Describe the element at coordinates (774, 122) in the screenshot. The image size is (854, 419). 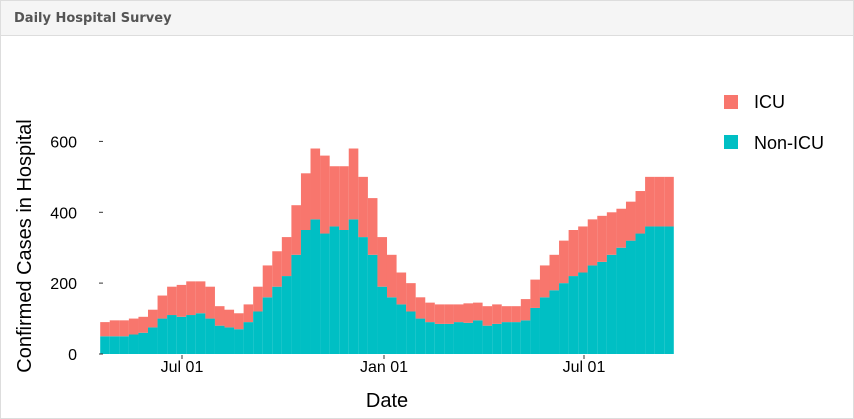
I see `legend: ICU Non-ICU` at that location.